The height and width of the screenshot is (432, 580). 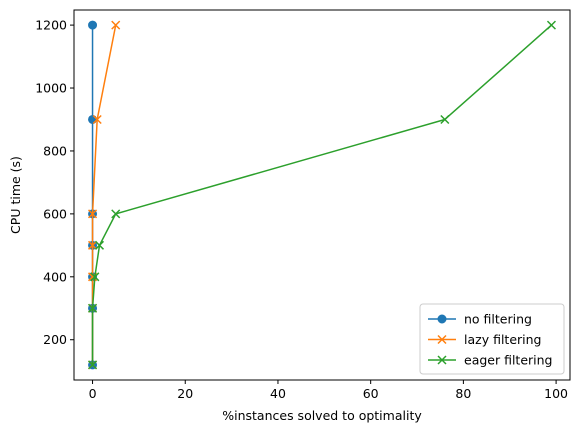 What do you see at coordinates (322, 415) in the screenshot?
I see `x-axis-label: %instances solved to optimality` at bounding box center [322, 415].